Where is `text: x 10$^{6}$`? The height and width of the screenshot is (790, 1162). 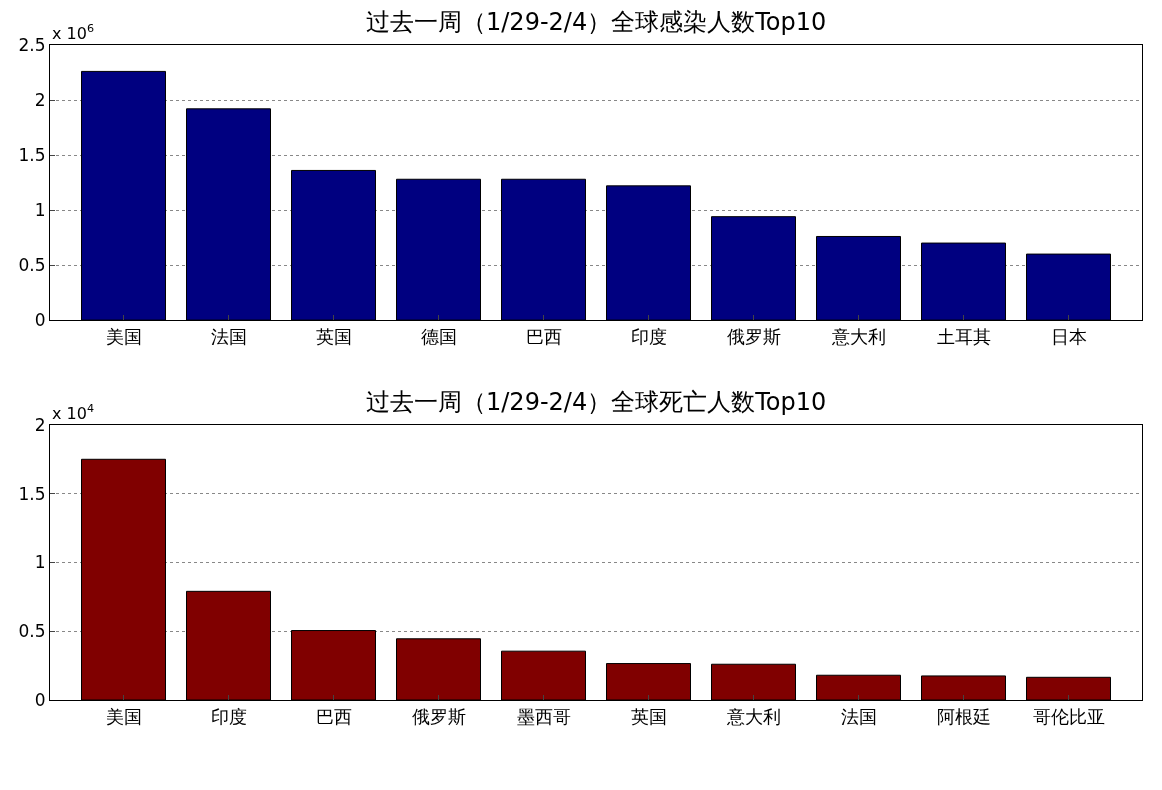
text: x 10$^{6}$ is located at coordinates (73, 32).